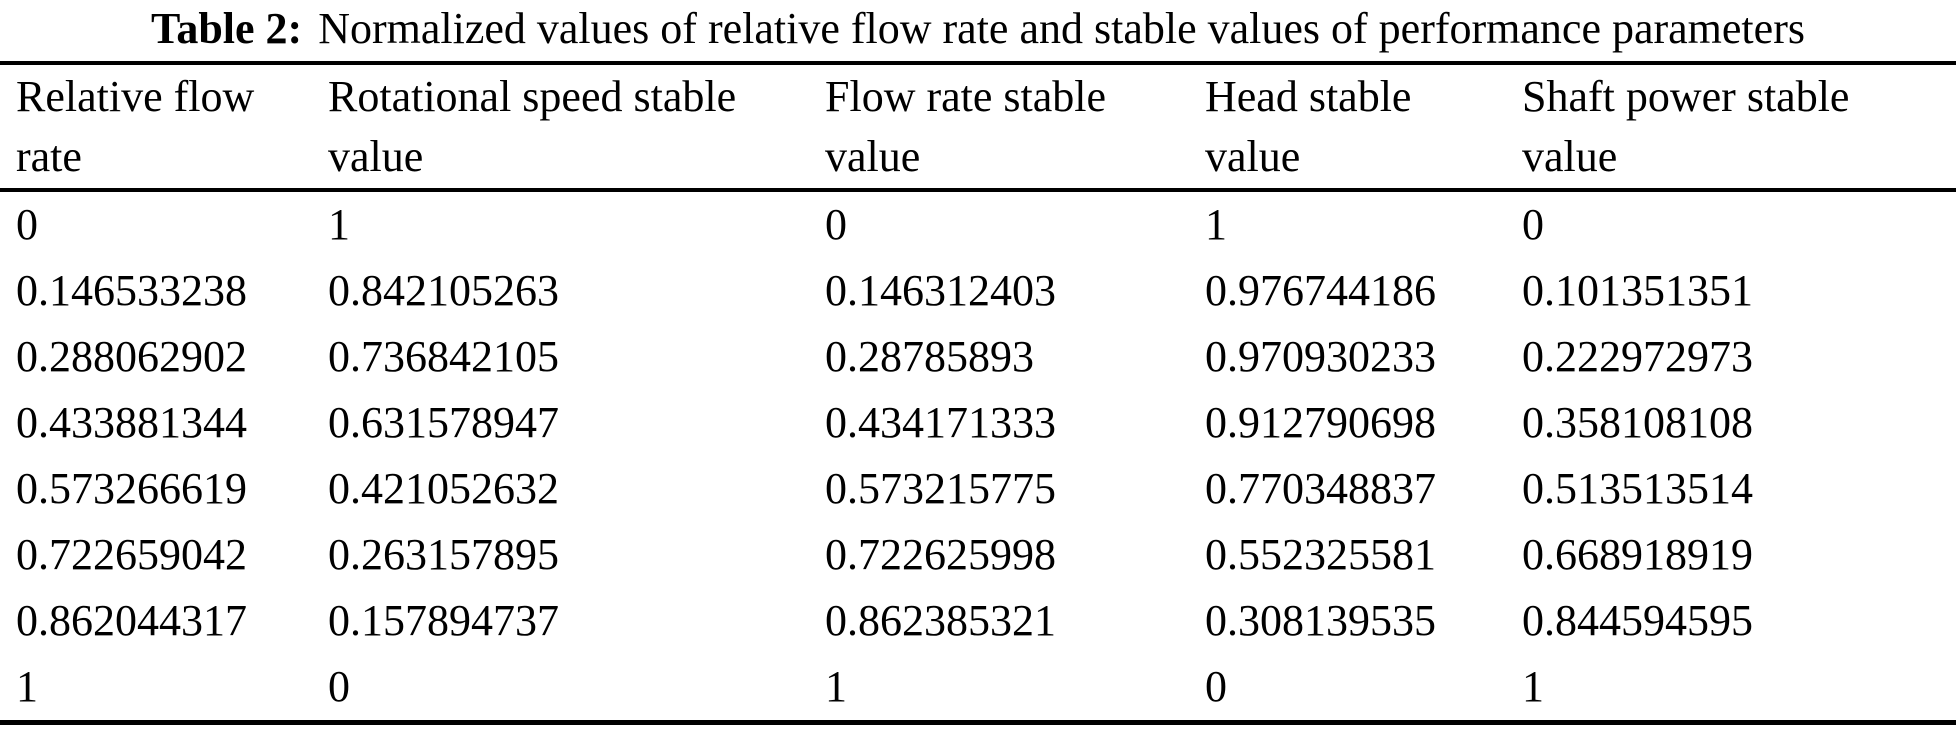  What do you see at coordinates (940, 620) in the screenshot?
I see `table-cell: 0.862385321` at bounding box center [940, 620].